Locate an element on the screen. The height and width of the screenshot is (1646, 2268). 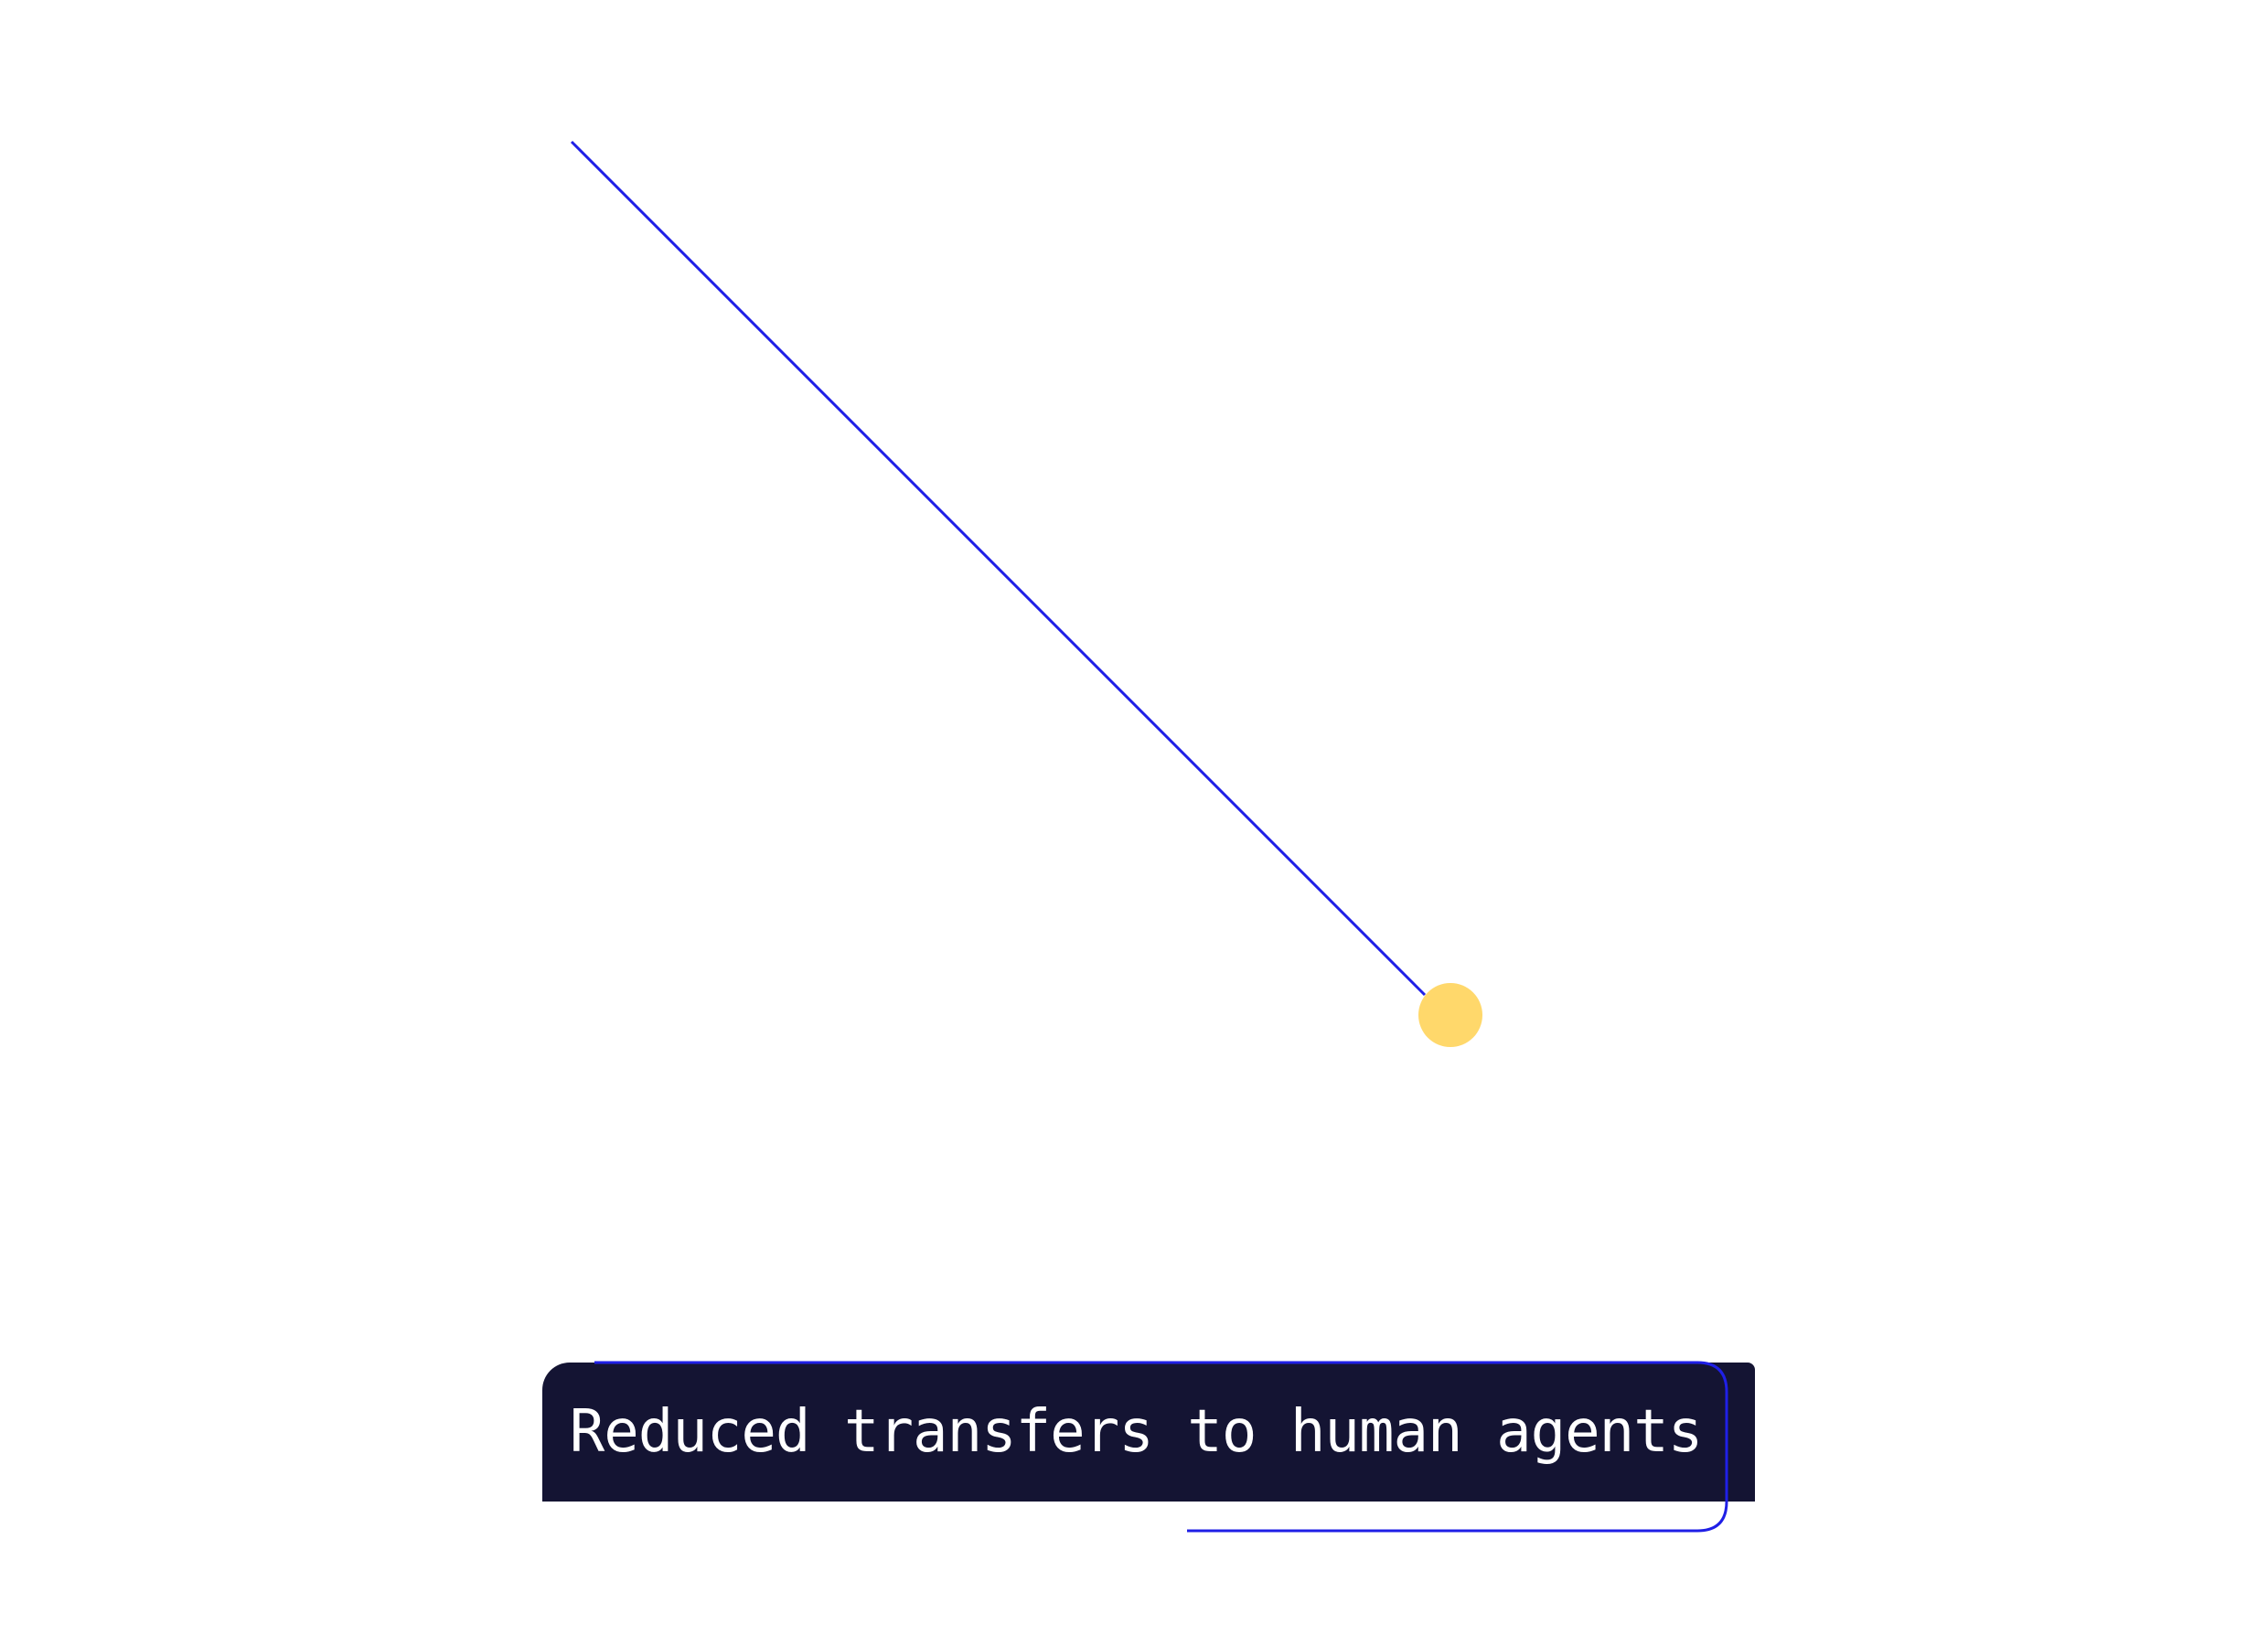
marker-dot is located at coordinates (1450, 1015).